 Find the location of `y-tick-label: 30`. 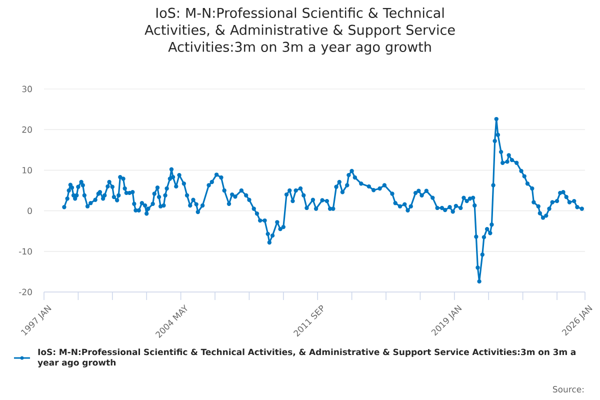

y-tick-label: 30 is located at coordinates (27, 89).